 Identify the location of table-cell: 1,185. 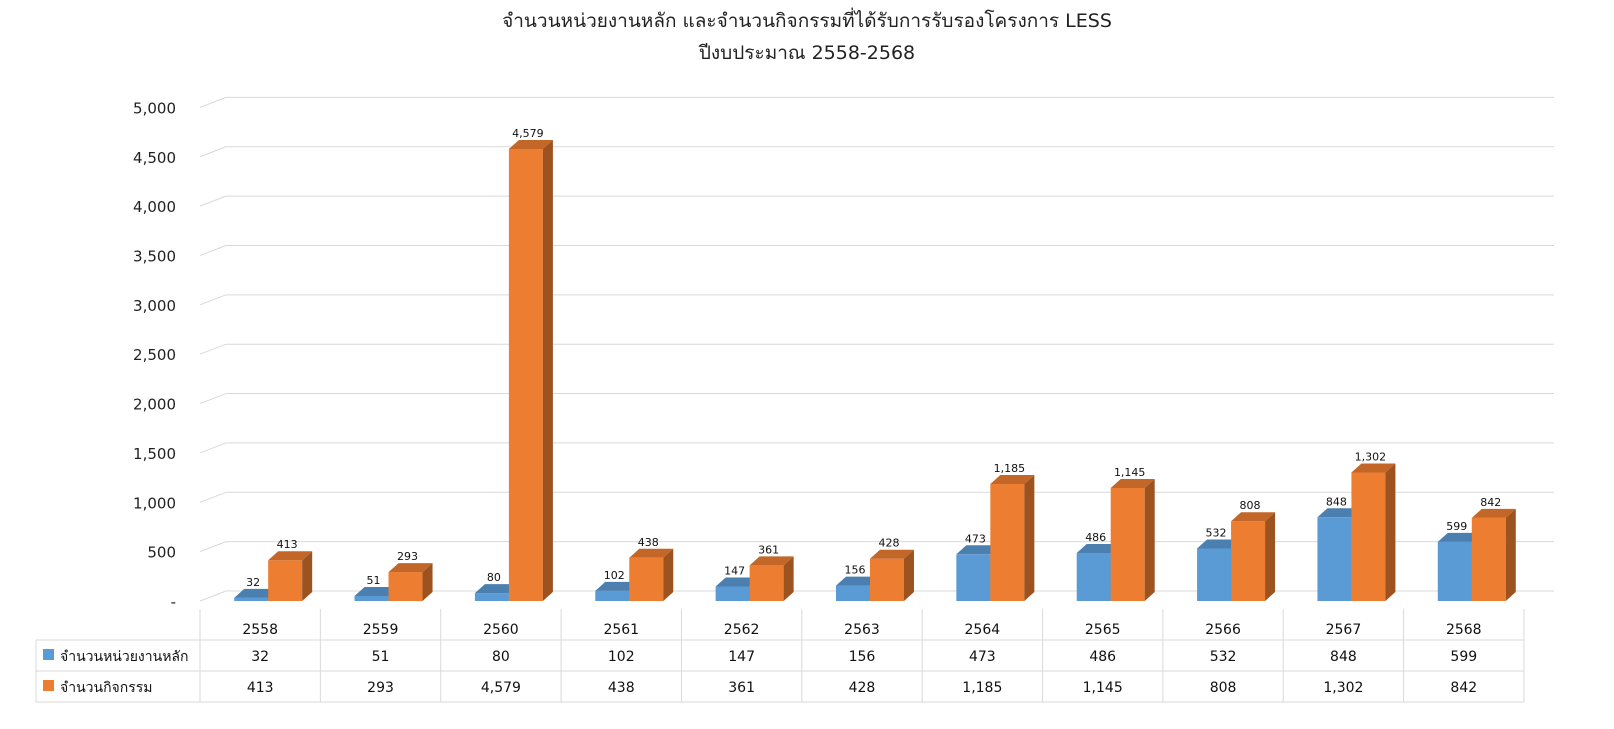
(982, 688).